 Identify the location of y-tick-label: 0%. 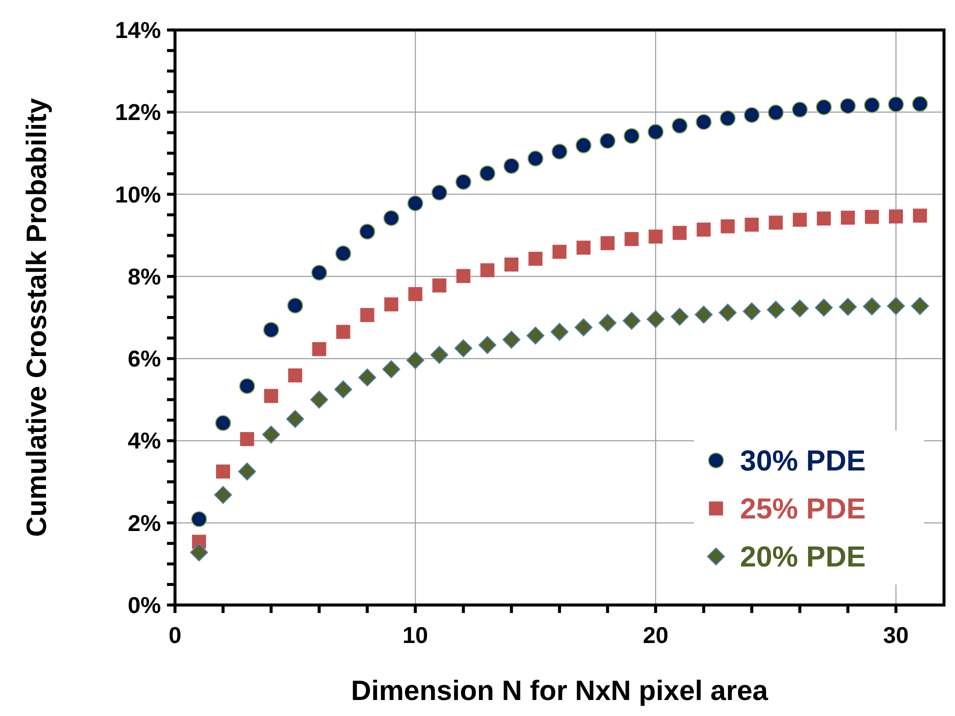
(144, 605).